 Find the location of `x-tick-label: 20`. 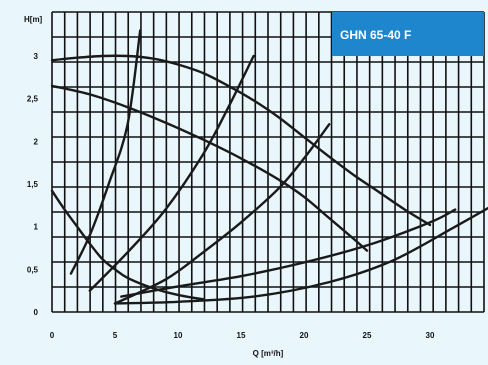

x-tick-label: 20 is located at coordinates (304, 335).